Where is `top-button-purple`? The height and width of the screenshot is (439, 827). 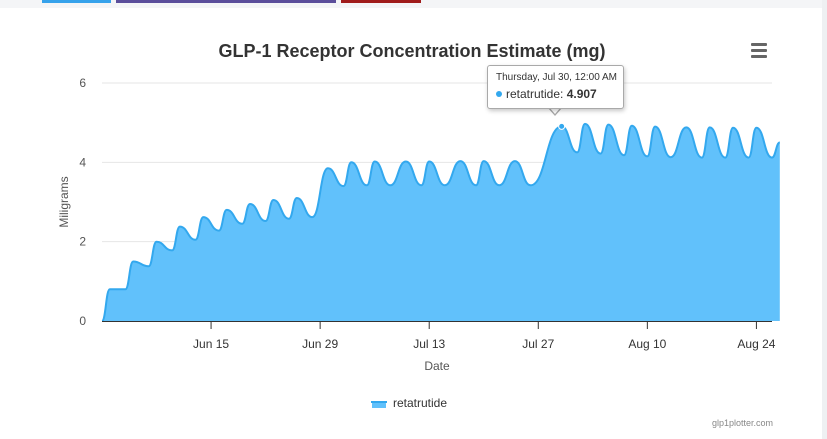
top-button-purple is located at coordinates (226, 1).